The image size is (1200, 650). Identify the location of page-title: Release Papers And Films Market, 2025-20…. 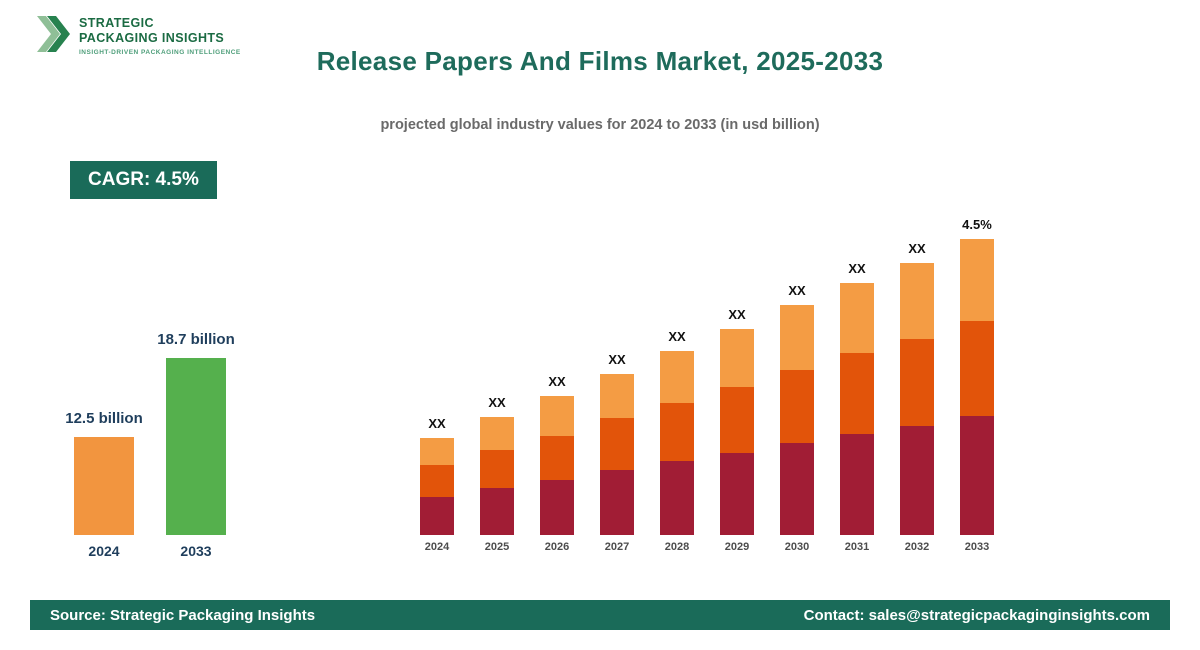
(600, 61).